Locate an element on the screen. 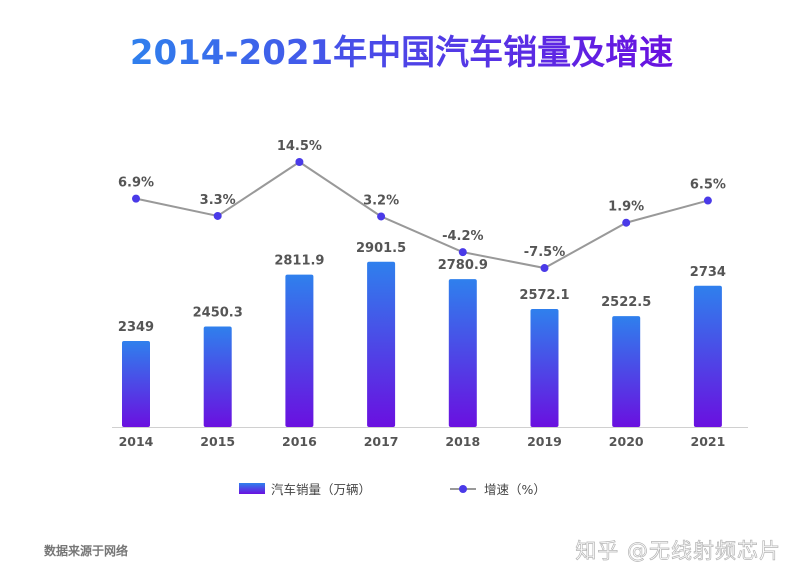  growth-line is located at coordinates (422, 215).